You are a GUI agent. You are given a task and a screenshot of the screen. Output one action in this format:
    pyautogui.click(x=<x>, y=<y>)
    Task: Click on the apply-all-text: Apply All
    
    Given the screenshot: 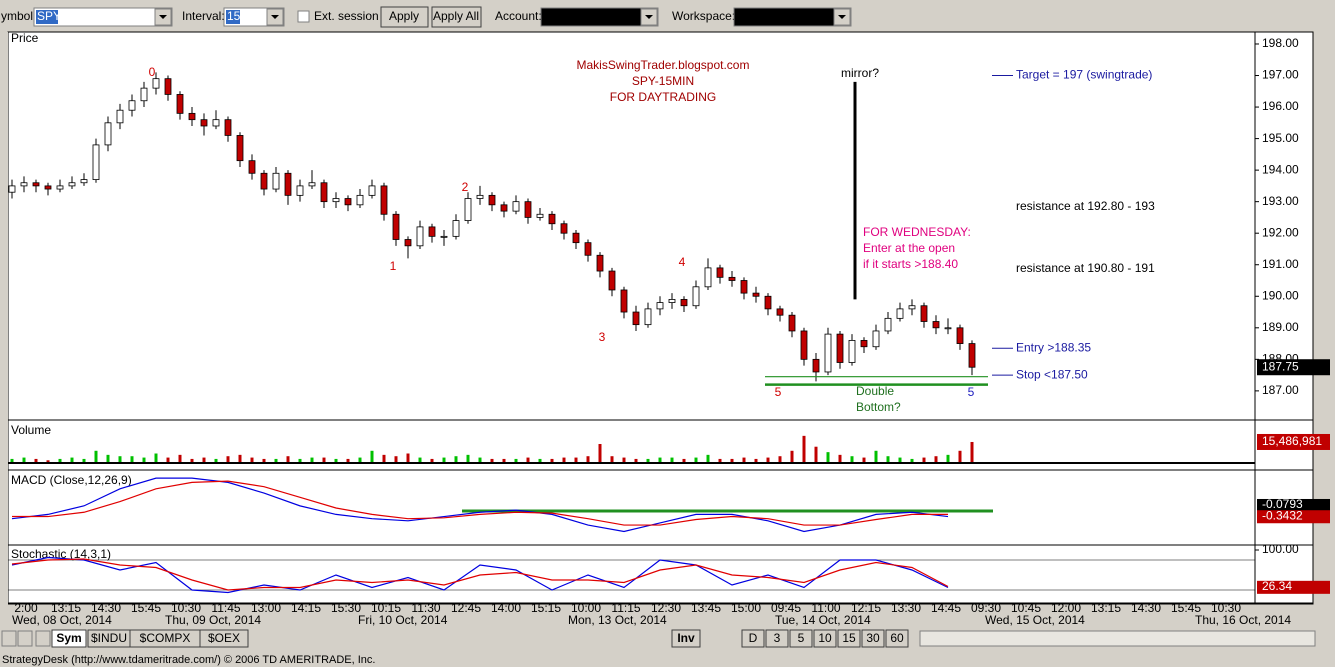 What is the action you would take?
    pyautogui.click(x=456, y=16)
    